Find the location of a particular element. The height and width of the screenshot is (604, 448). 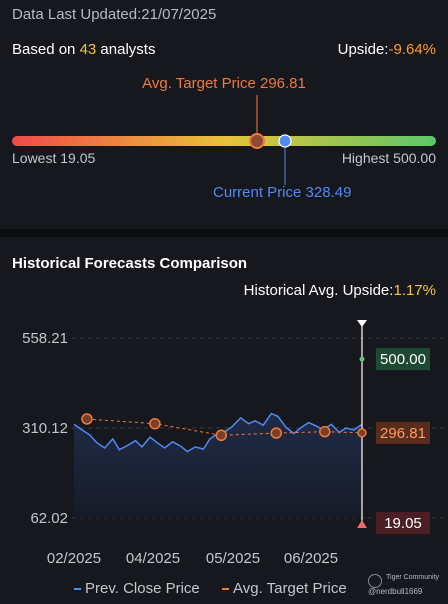

avg-target-value-box is located at coordinates (403, 432).